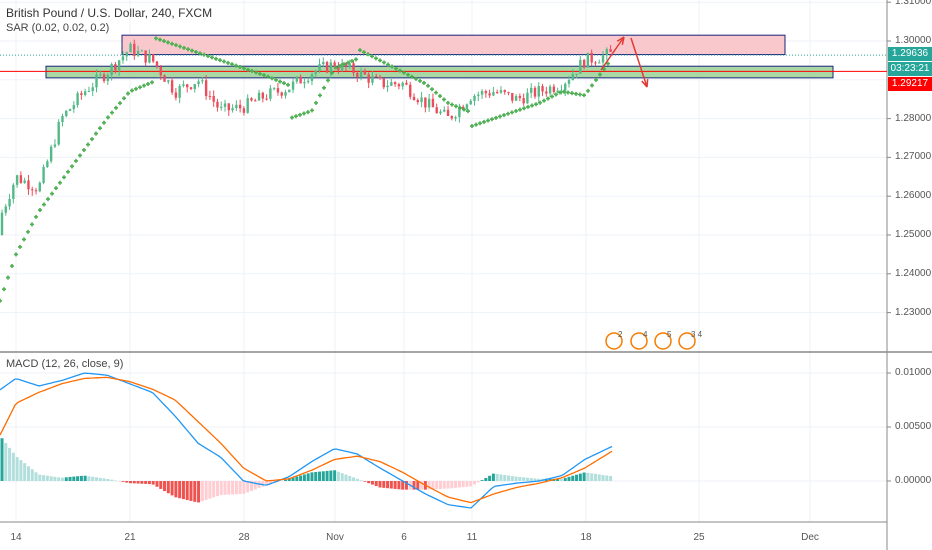 The image size is (932, 550). What do you see at coordinates (16, 537) in the screenshot?
I see `time-axis-label: 14` at bounding box center [16, 537].